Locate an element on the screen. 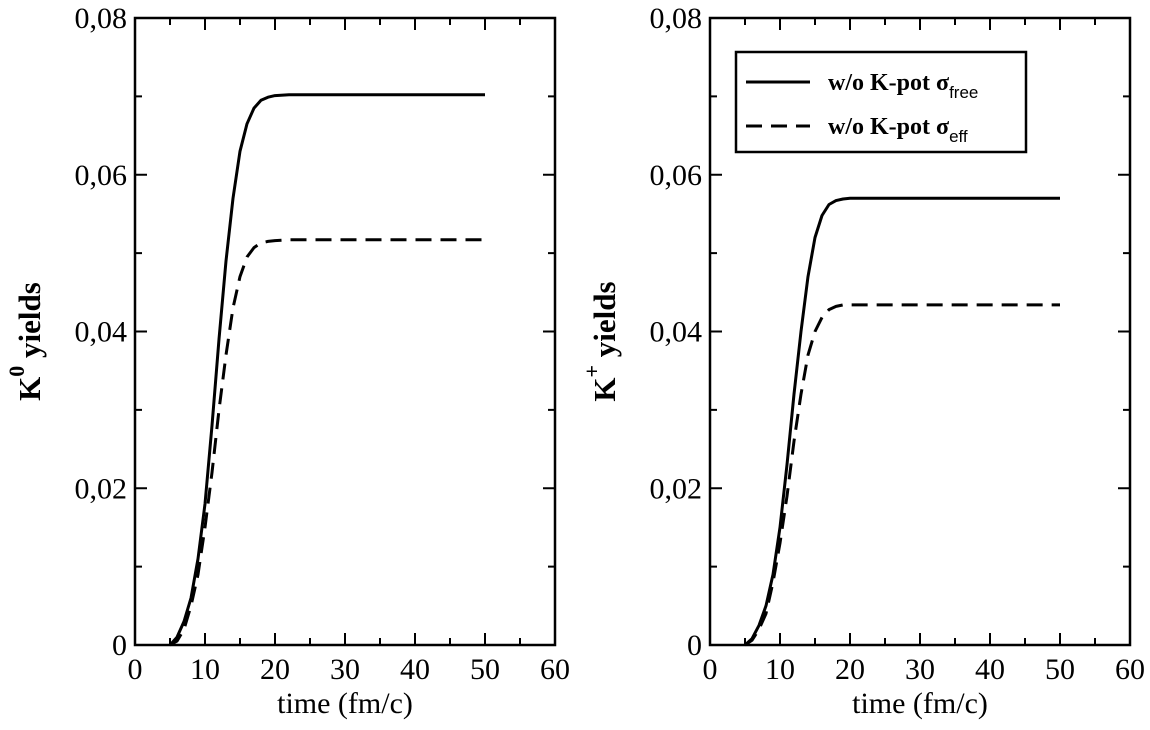  legend-label-solid: w/o K-pot σfree is located at coordinates (903, 86).